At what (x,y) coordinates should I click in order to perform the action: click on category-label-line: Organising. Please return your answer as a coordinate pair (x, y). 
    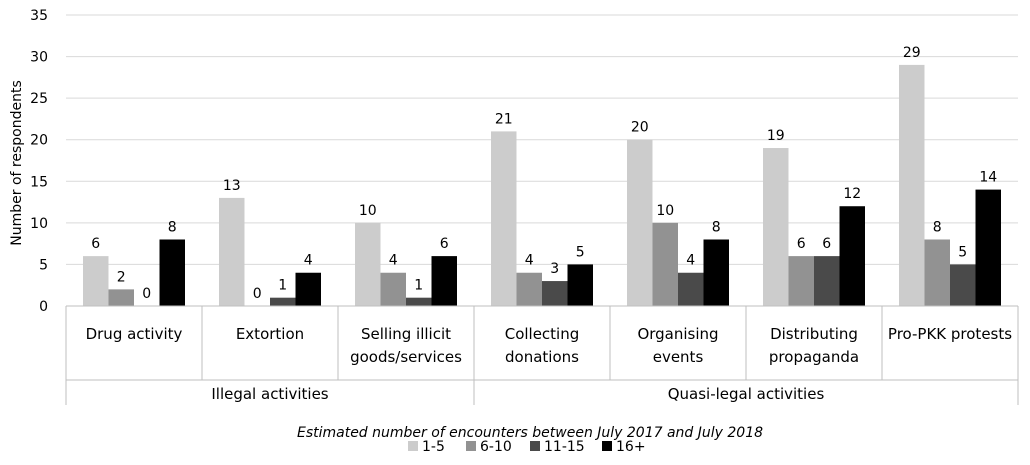
    Looking at the image, I should click on (677, 334).